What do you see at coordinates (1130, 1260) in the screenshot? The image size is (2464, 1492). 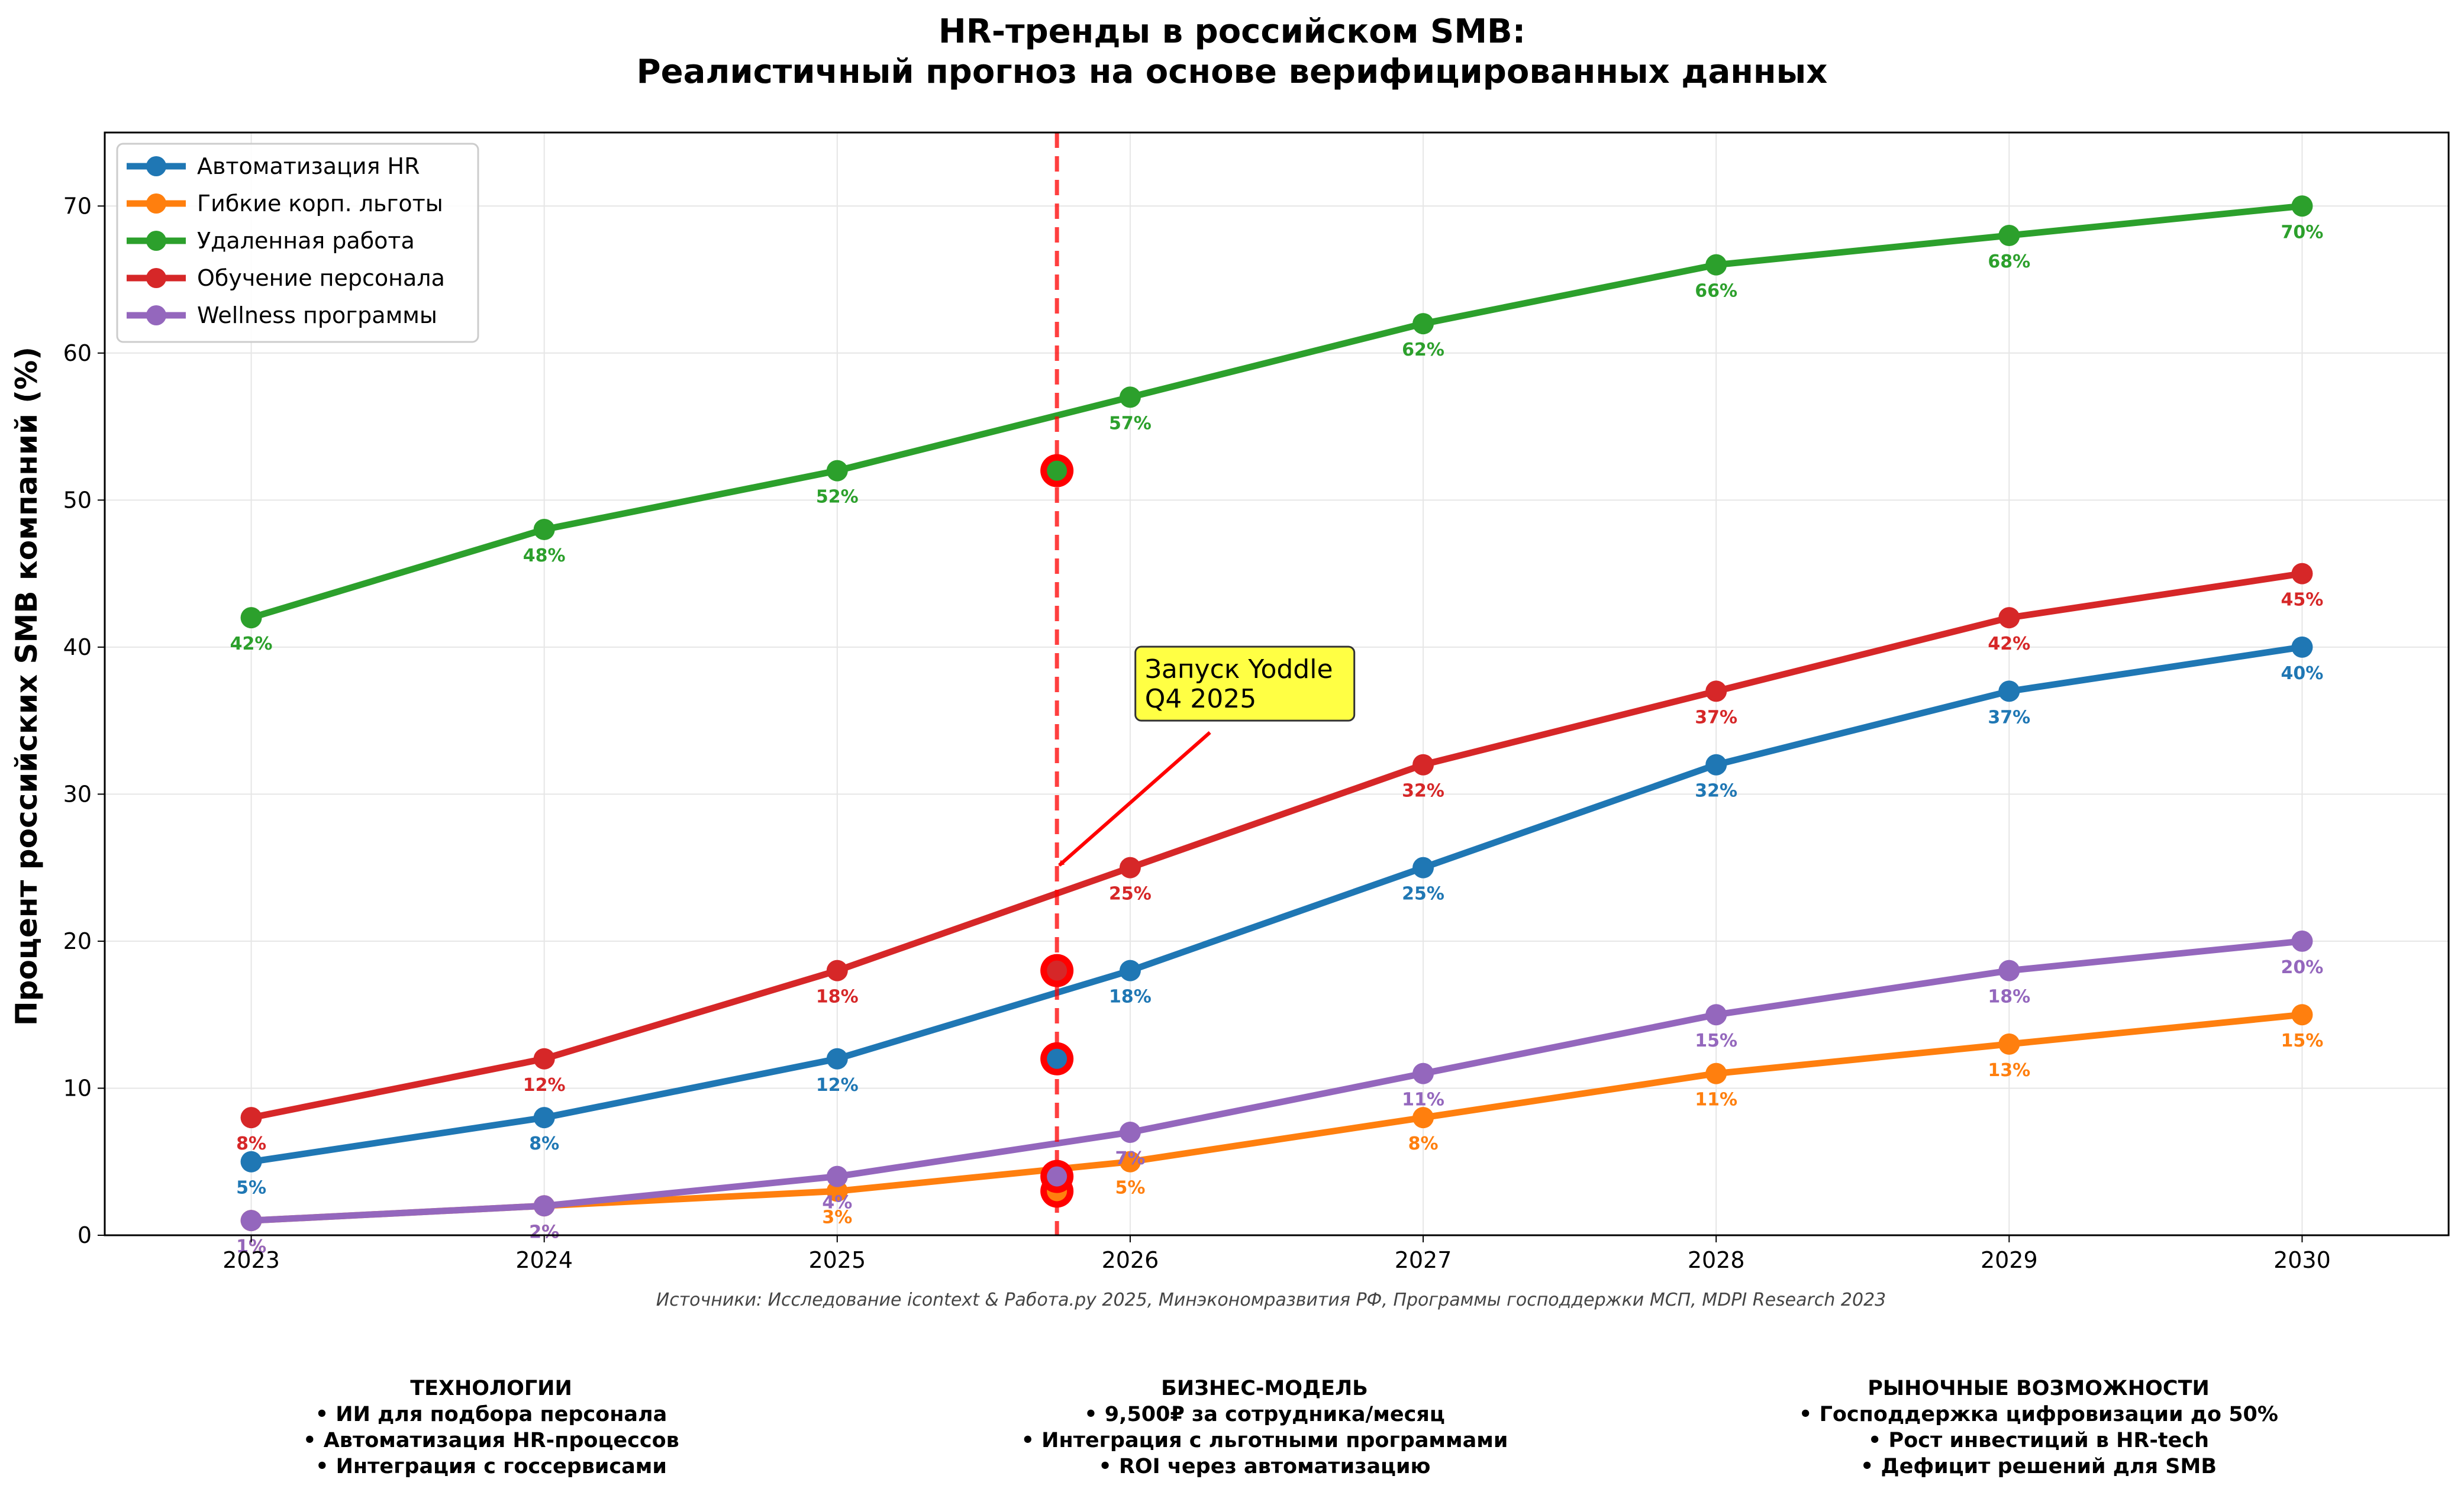 I see `x-tick-label: 2026` at bounding box center [1130, 1260].